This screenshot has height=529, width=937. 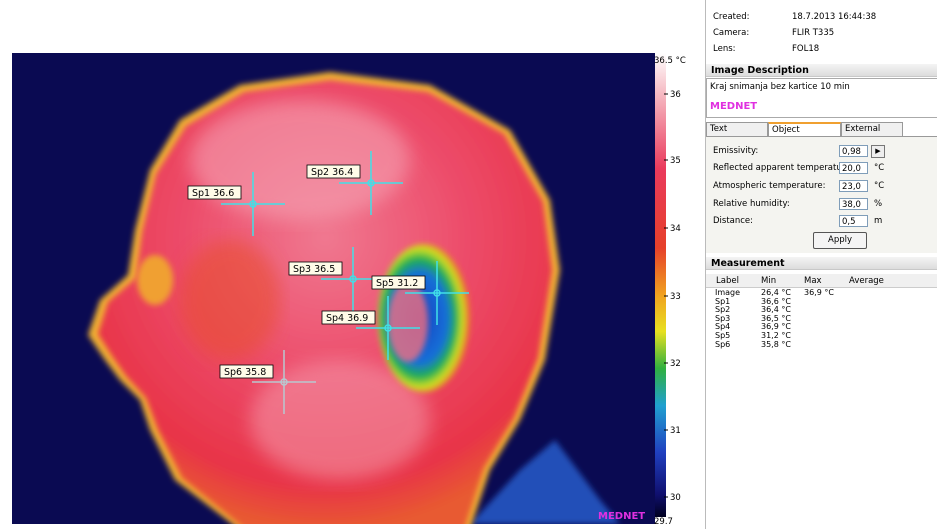 What do you see at coordinates (776, 335) in the screenshot?
I see `cell: 31,2 °C` at bounding box center [776, 335].